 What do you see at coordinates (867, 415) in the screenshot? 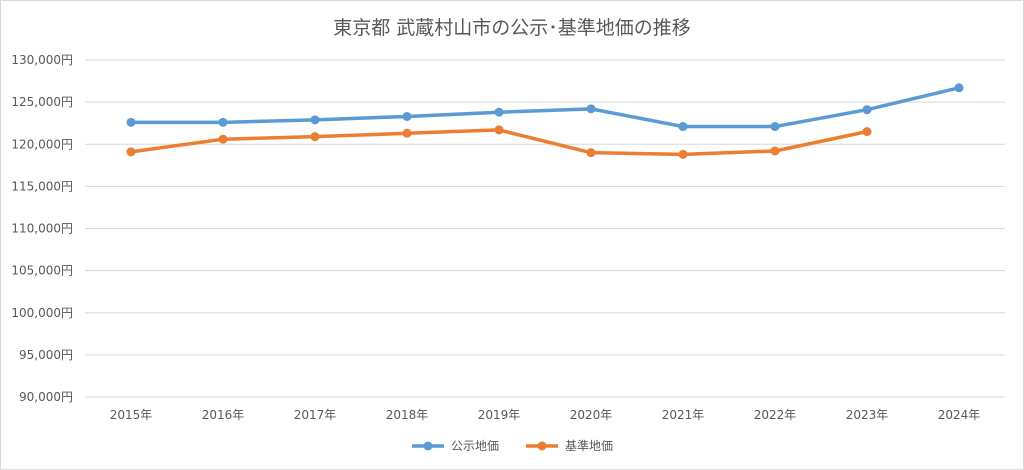
I see `x-tick-label: 2023年` at bounding box center [867, 415].